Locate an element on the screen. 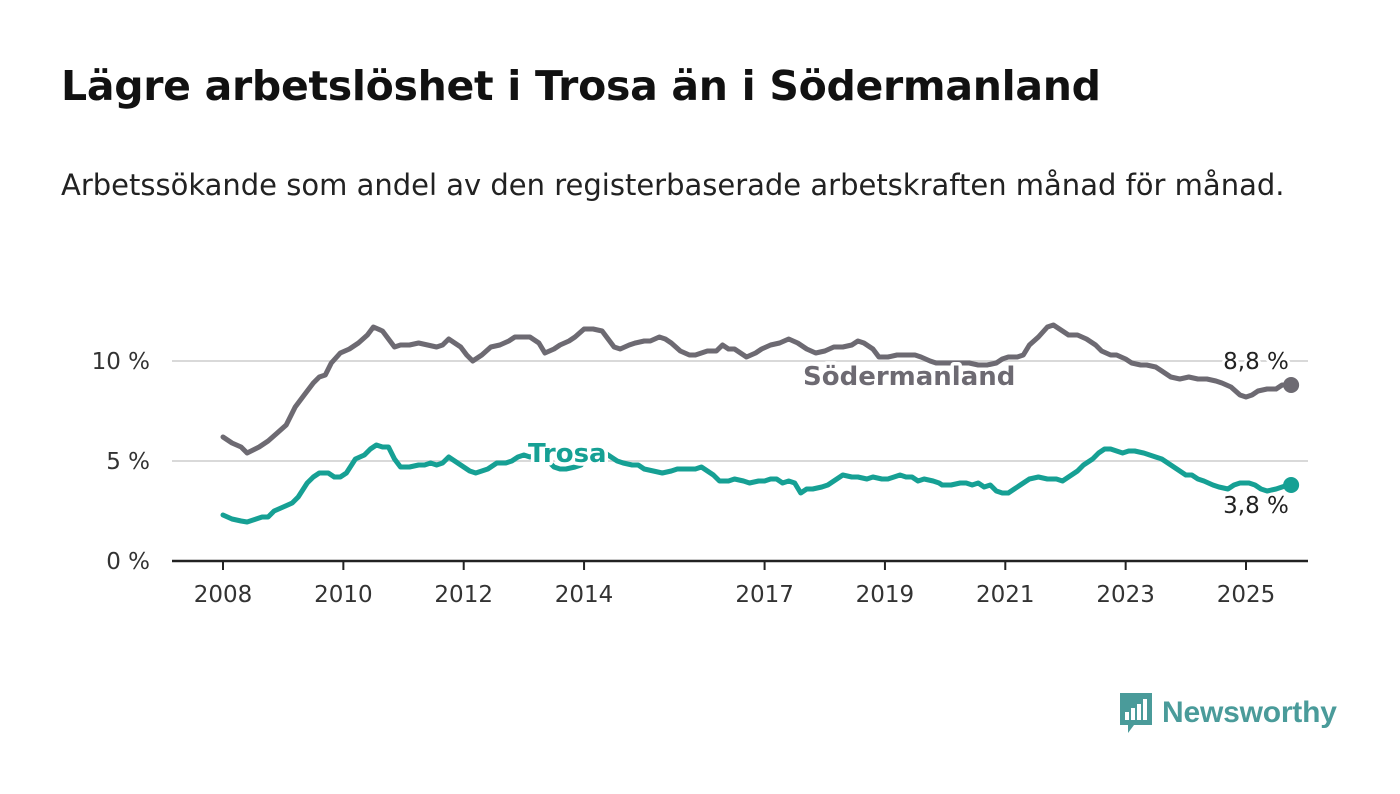 The height and width of the screenshot is (794, 1400). x-tick-label: 2019 is located at coordinates (885, 595).